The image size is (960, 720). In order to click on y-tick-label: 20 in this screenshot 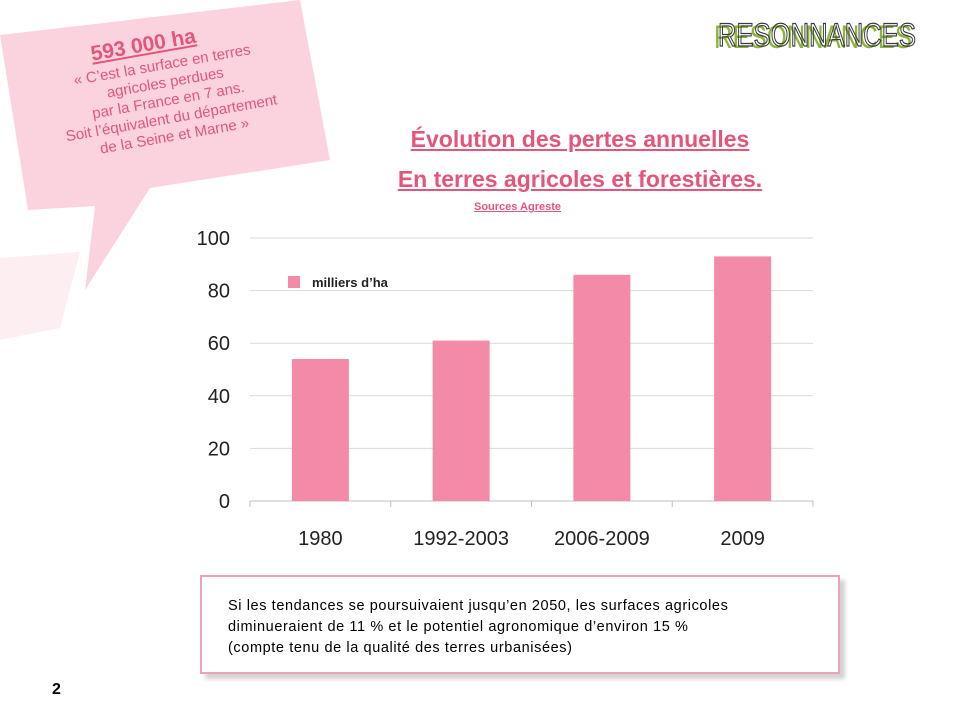, I will do `click(219, 449)`.